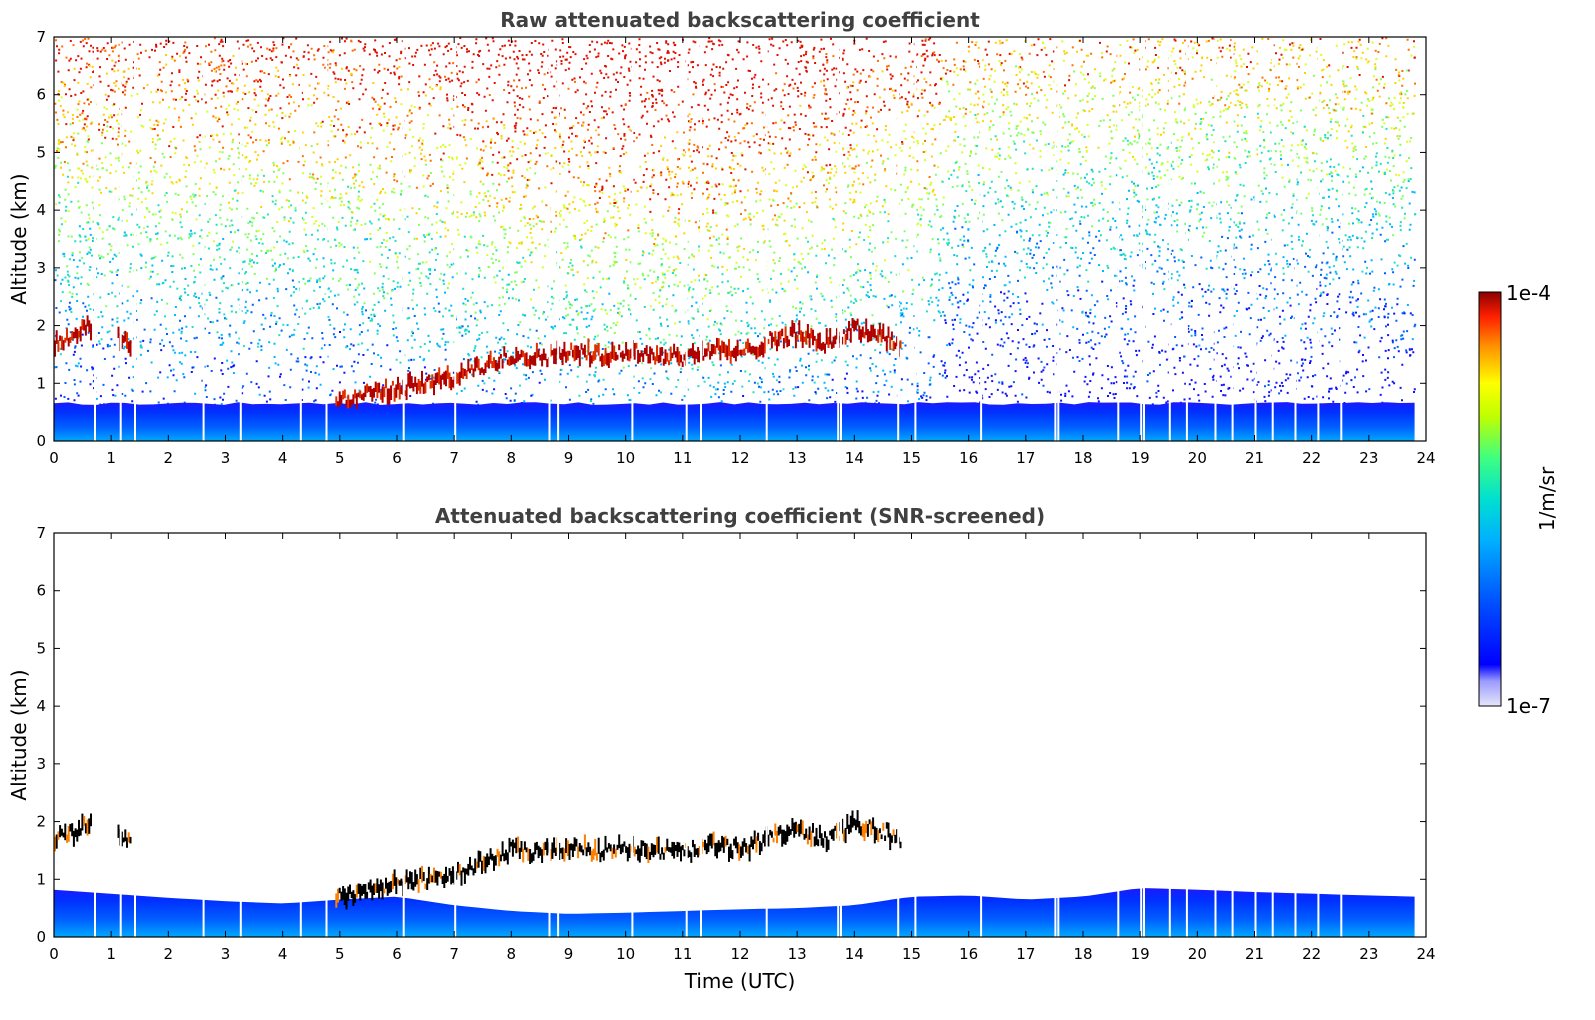 This screenshot has width=1595, height=1020. What do you see at coordinates (512, 458) in the screenshot?
I see `x-tick-label: 8` at bounding box center [512, 458].